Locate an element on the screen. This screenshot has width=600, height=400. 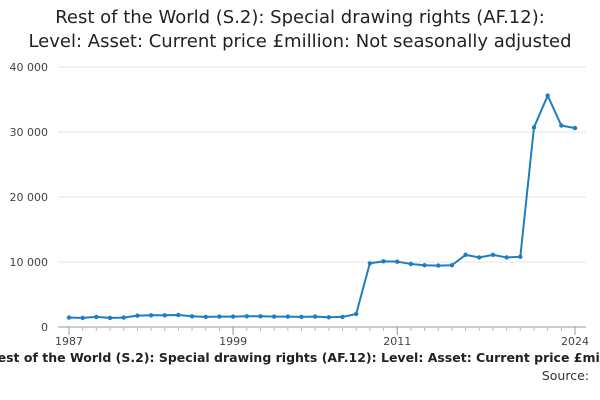
y-tick-label: 40 000 is located at coordinates (29, 67).